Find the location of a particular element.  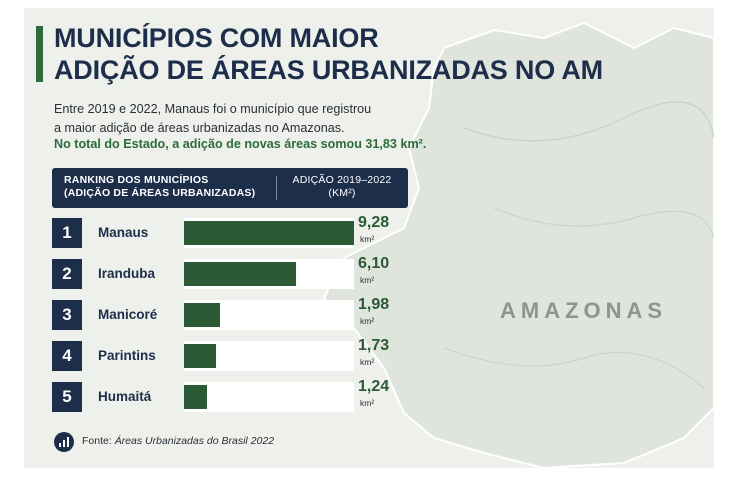

municipality-name: Iranduba is located at coordinates (127, 273).